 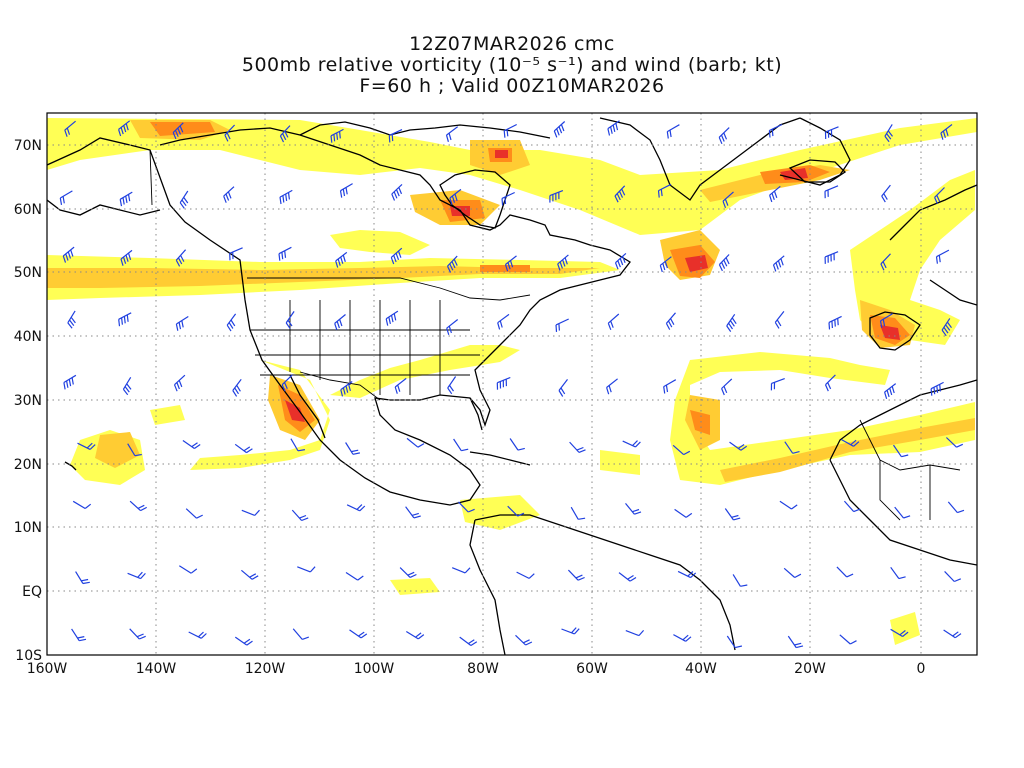 I want to click on lat-tick-label: 70N, so click(x=28, y=146).